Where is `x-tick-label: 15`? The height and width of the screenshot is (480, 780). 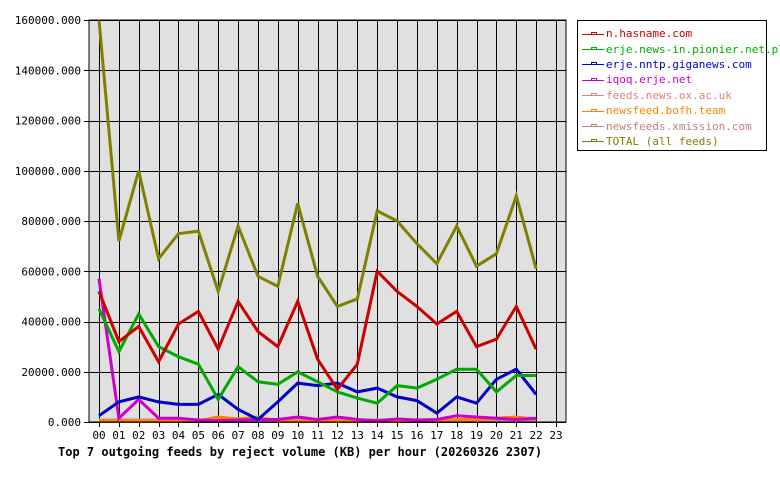 x-tick-label: 15 is located at coordinates (396, 435).